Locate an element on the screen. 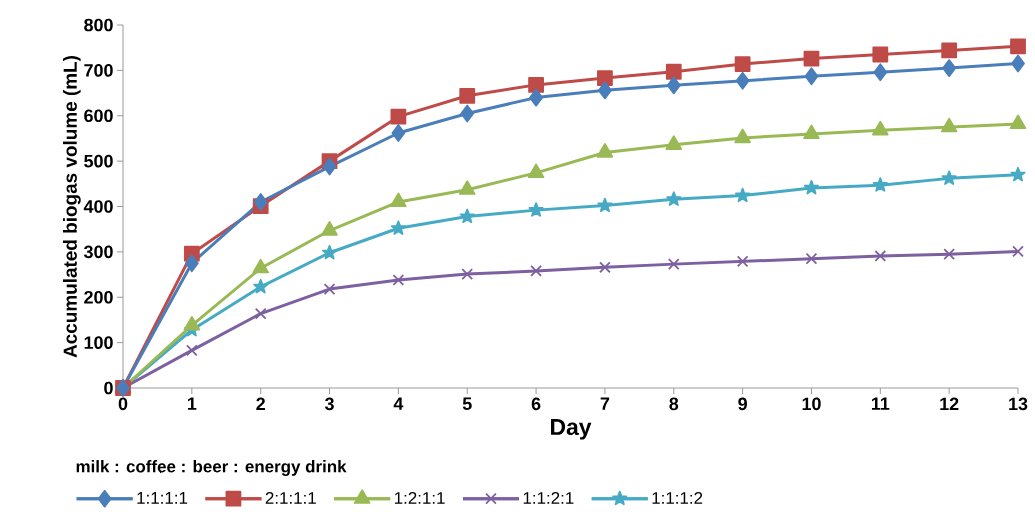 Image resolution: width=1035 pixels, height=519 pixels. y-axis-title: Accumulated biogas volume (mL) is located at coordinates (71, 207).